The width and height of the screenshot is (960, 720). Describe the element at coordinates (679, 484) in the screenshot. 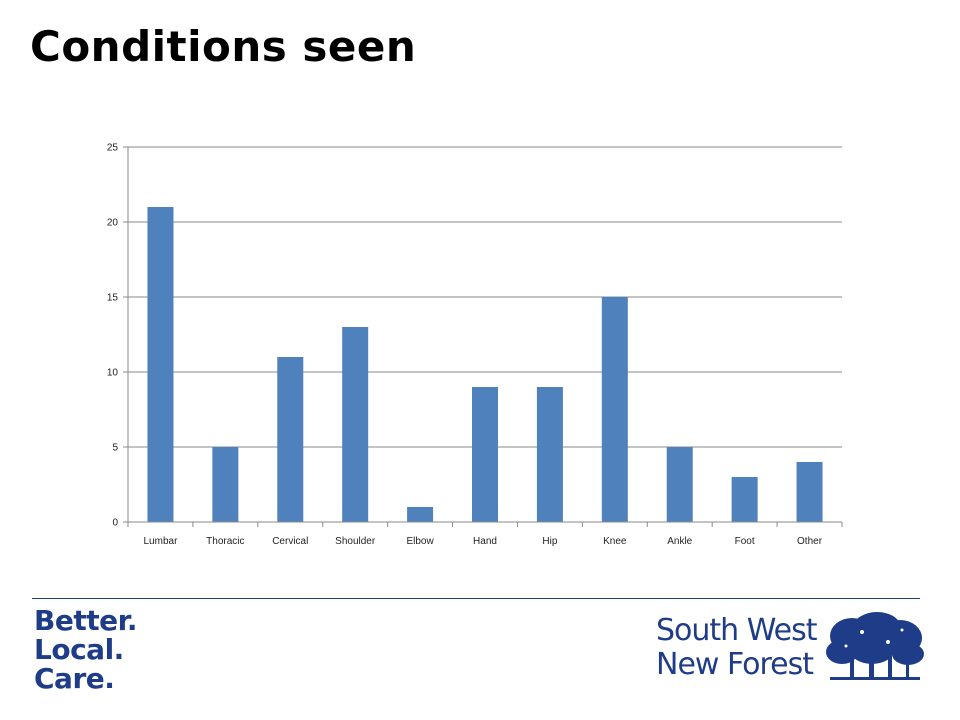

I see `bar-ankle` at that location.